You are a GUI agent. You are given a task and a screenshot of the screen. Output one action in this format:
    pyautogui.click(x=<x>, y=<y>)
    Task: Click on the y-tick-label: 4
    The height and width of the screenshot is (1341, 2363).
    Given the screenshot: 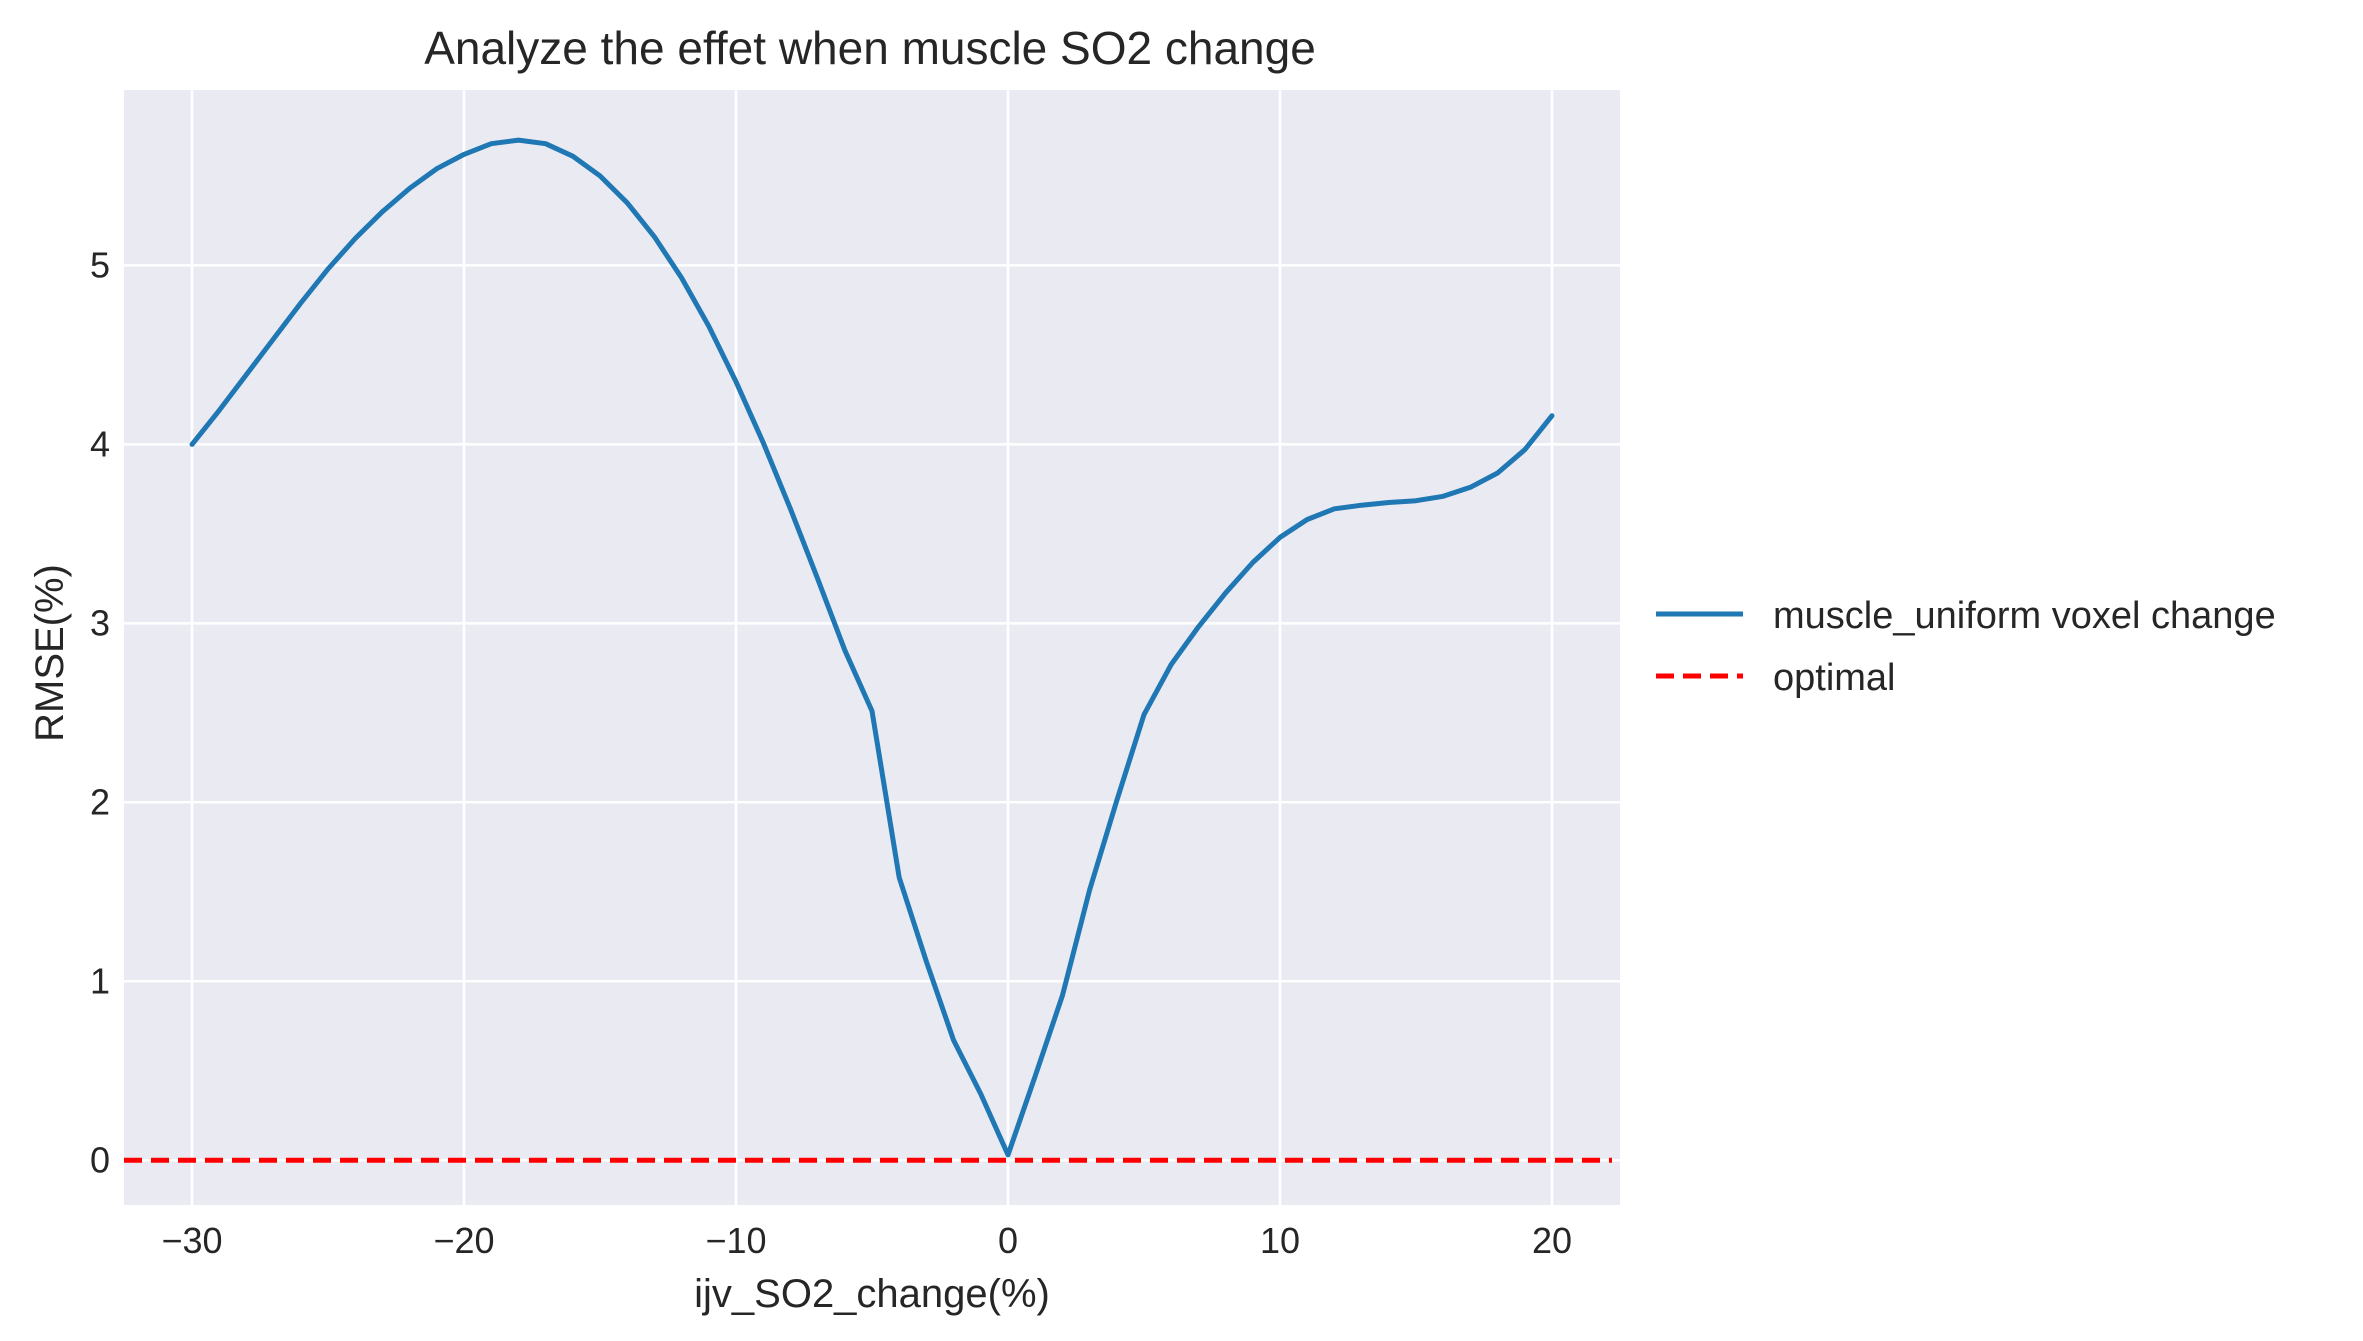 What is the action you would take?
    pyautogui.click(x=100, y=443)
    